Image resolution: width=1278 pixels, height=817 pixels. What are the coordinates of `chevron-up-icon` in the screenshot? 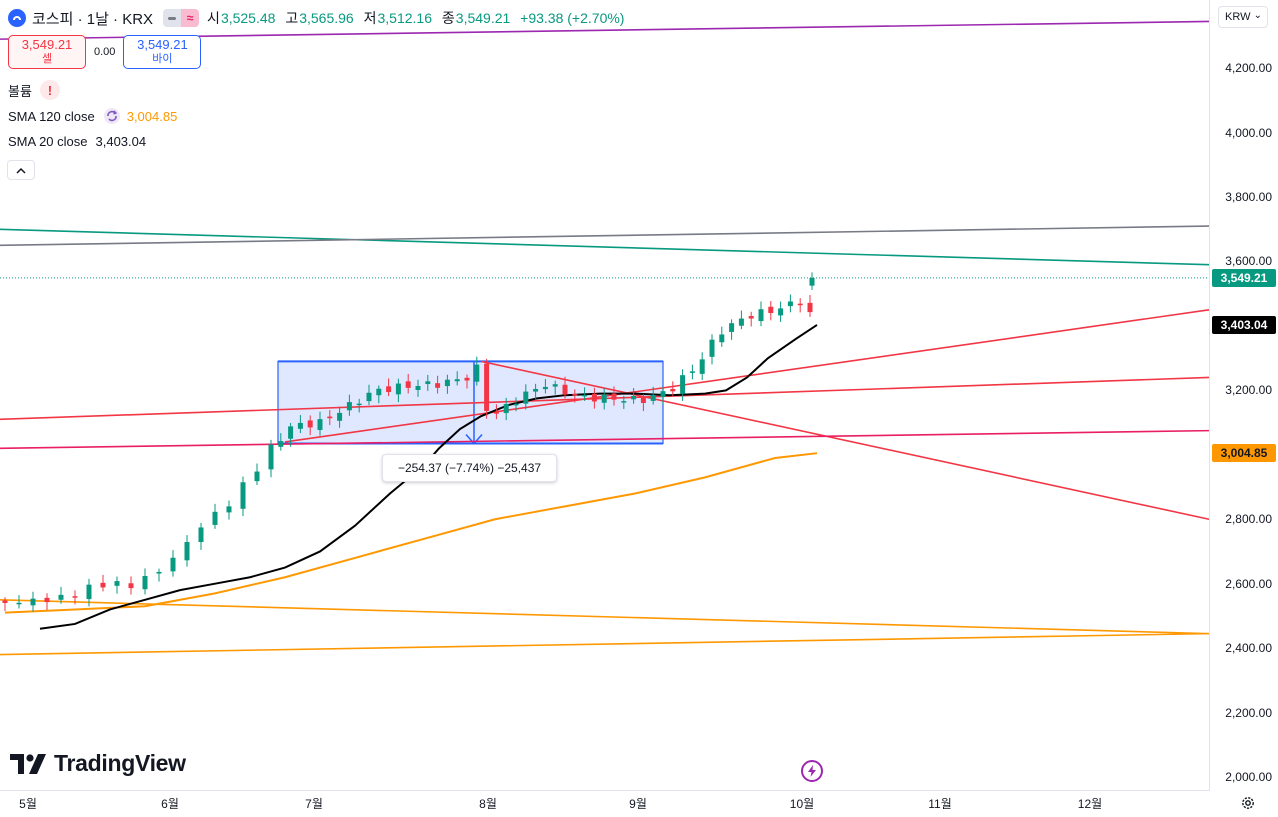 It's located at (21, 170).